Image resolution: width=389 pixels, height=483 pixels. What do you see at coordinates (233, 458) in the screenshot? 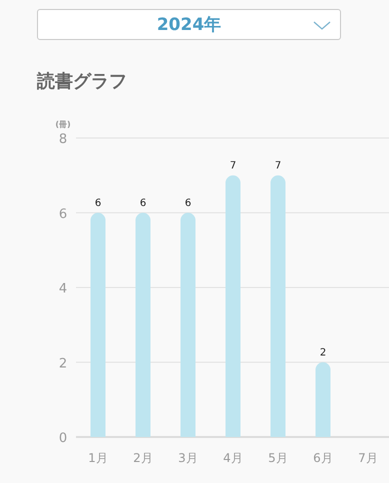
I see `x-tick-label: 4月` at bounding box center [233, 458].